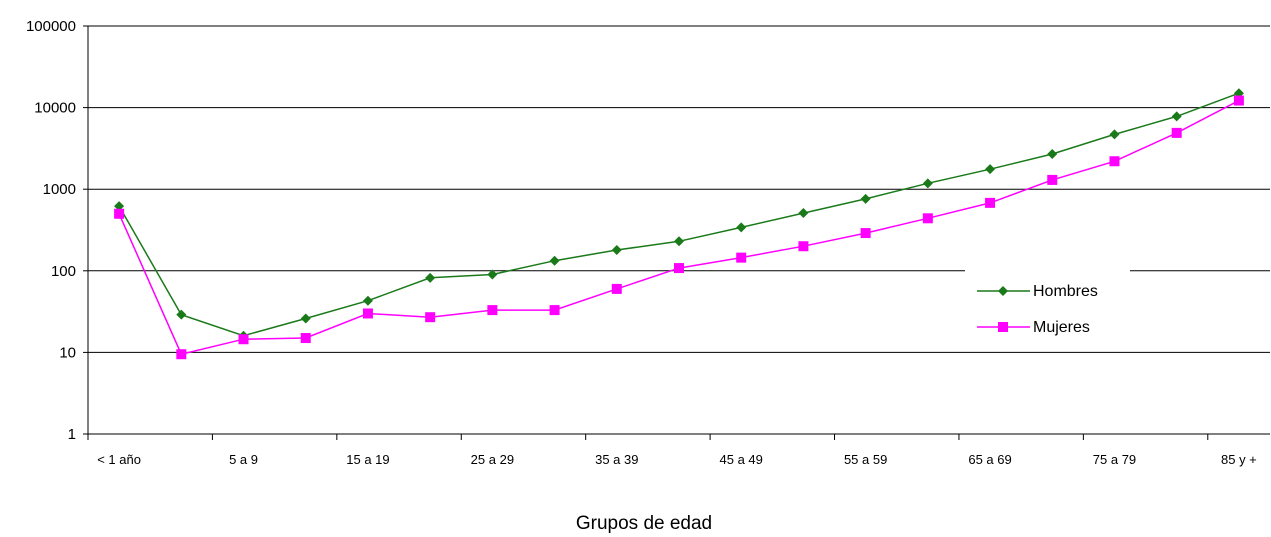 The width and height of the screenshot is (1271, 537). Describe the element at coordinates (51, 230) in the screenshot. I see `y-tick-labels: 1 10 100 1000 10000 100000` at that location.